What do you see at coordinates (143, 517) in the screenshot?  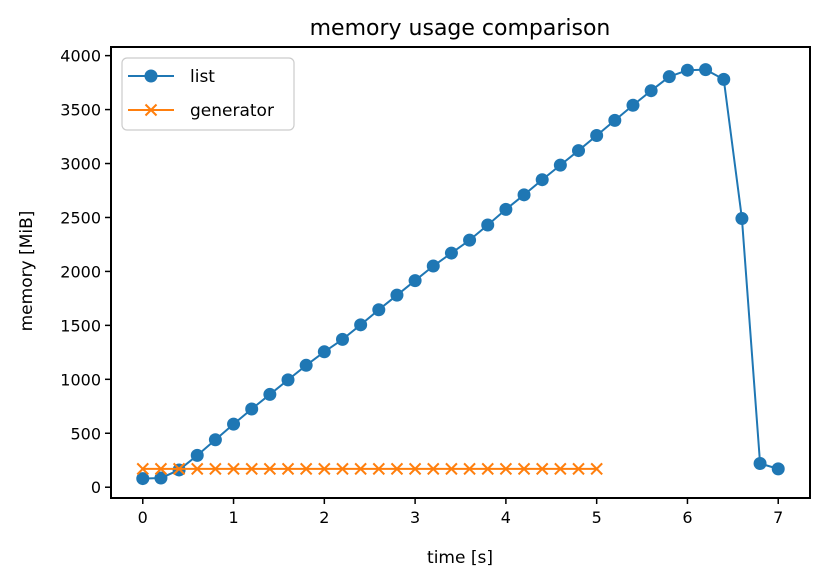 I see `x-tick-label: 0` at bounding box center [143, 517].